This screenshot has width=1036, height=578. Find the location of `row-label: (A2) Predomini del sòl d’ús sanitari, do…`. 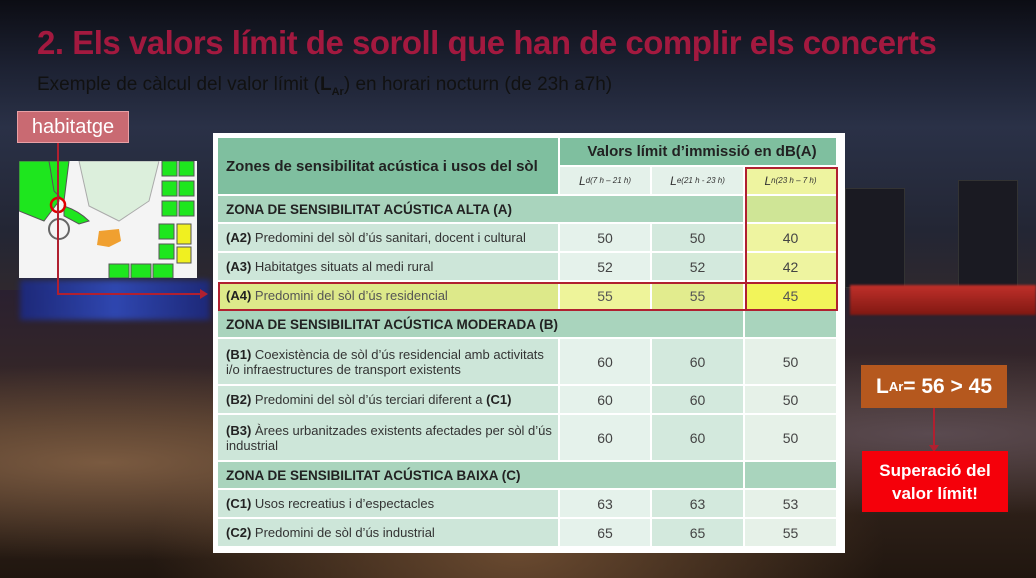

row-label: (A2) Predomini del sòl d’ús sanitari, do… is located at coordinates (389, 238).